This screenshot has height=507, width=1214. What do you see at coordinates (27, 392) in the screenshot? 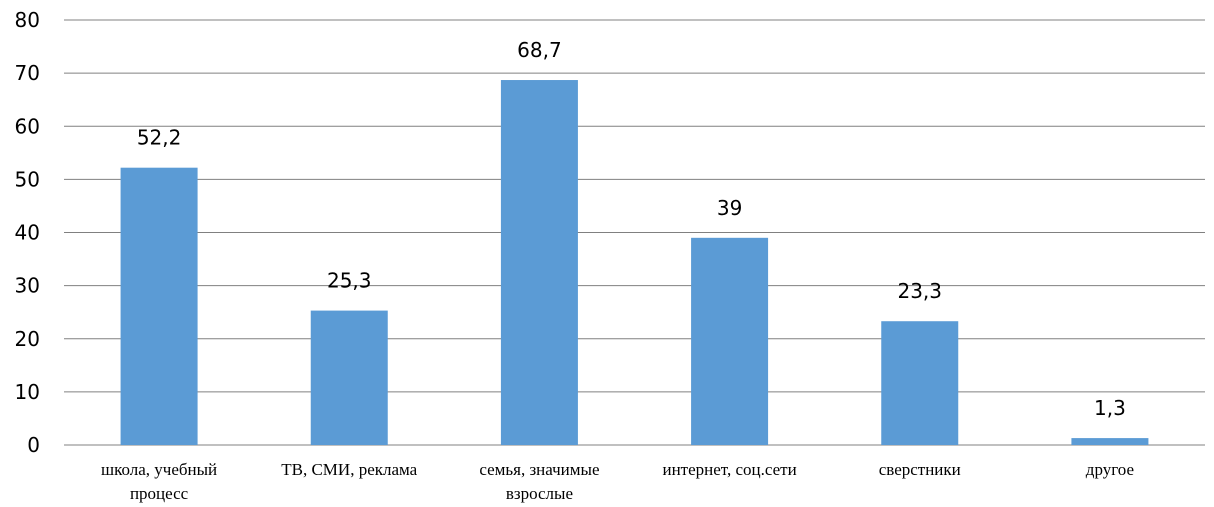
I see `y-tick-label: 10` at bounding box center [27, 392].